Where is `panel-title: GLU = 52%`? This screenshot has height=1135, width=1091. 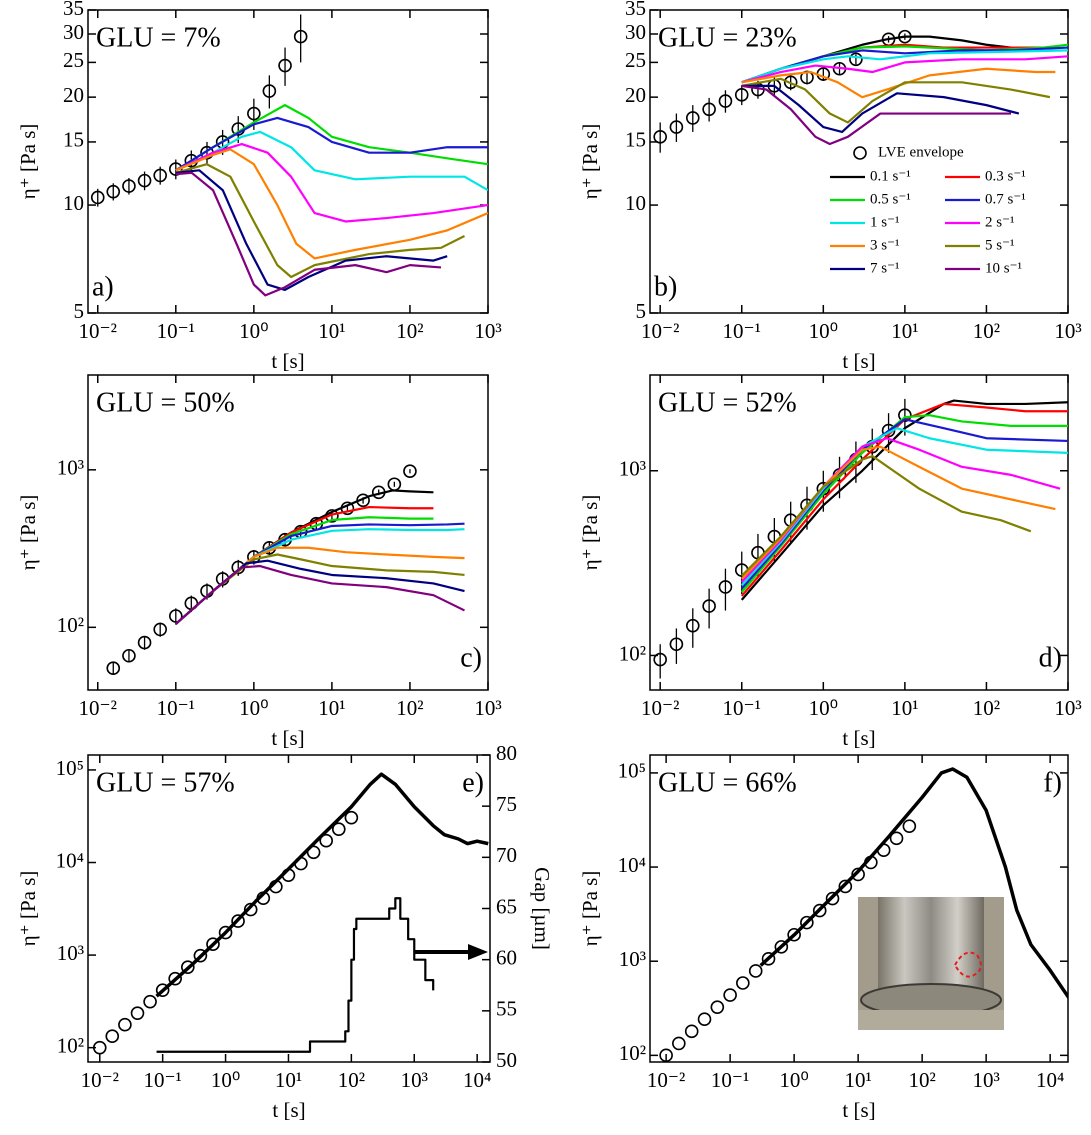 panel-title: GLU = 52% is located at coordinates (727, 402).